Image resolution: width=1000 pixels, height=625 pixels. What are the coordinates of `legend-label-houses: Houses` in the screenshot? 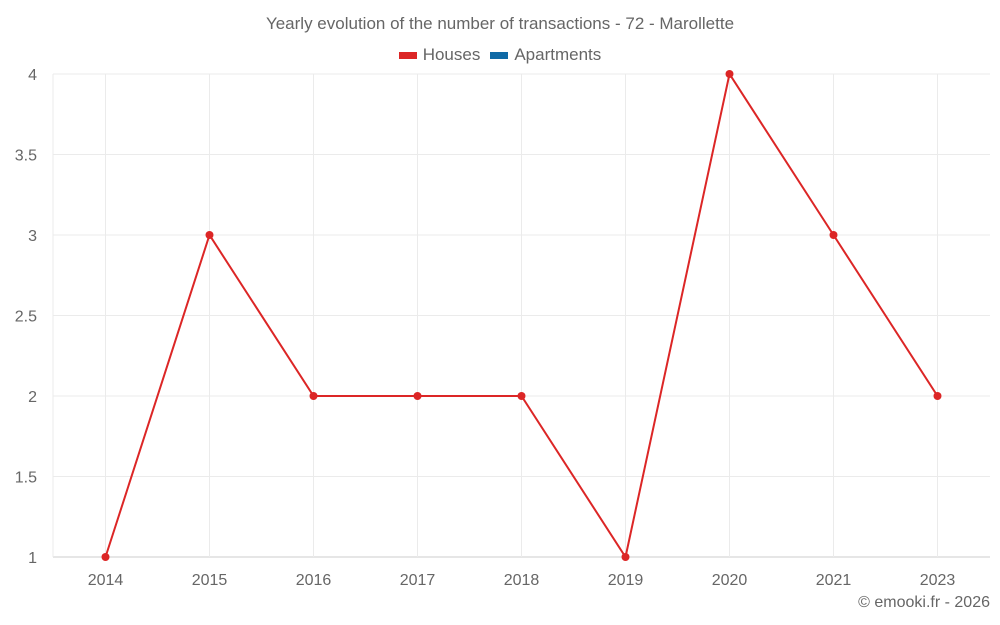 It's located at (451, 54).